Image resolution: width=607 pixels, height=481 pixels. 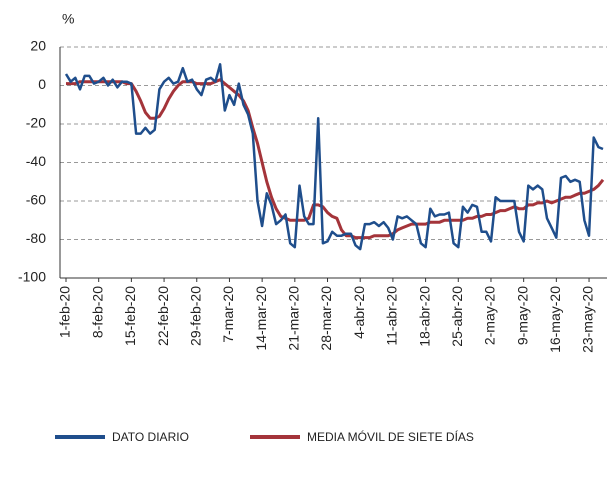 I want to click on x-tick-label: 29-feb-20, so click(x=195, y=316).